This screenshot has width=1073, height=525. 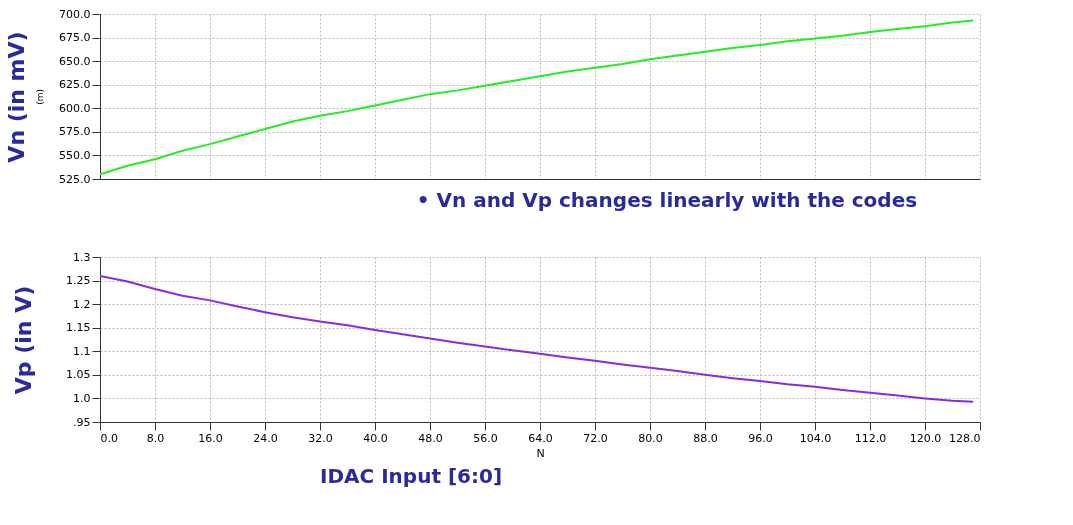 What do you see at coordinates (430, 438) in the screenshot?
I see `x-tick-label: 48.0` at bounding box center [430, 438].